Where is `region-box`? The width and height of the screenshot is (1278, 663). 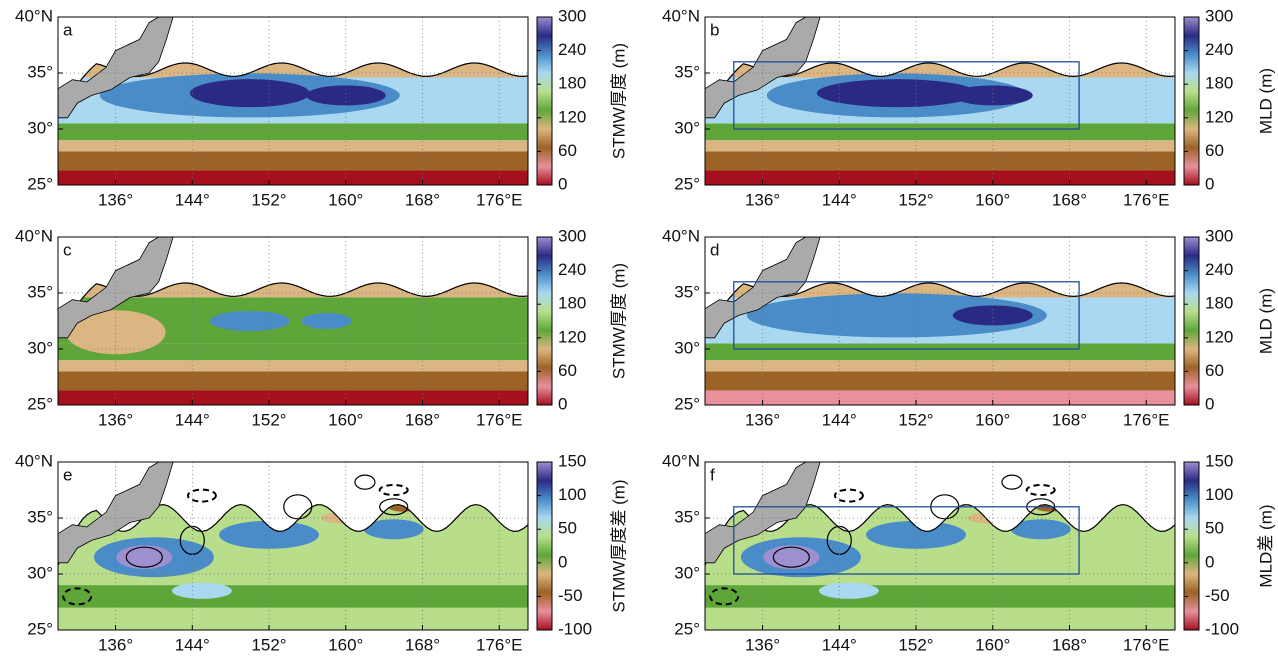
region-box is located at coordinates (906, 95).